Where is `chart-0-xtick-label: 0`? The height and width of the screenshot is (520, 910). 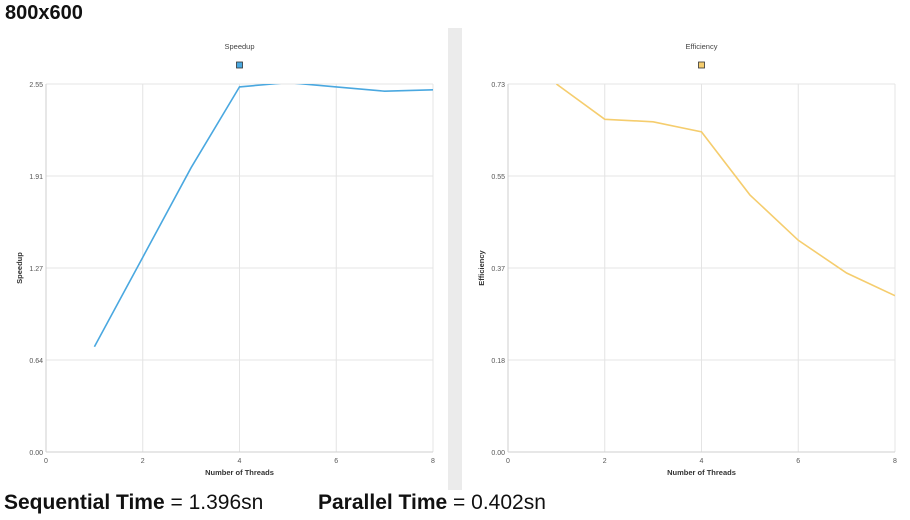
chart-0-xtick-label: 0 is located at coordinates (46, 461).